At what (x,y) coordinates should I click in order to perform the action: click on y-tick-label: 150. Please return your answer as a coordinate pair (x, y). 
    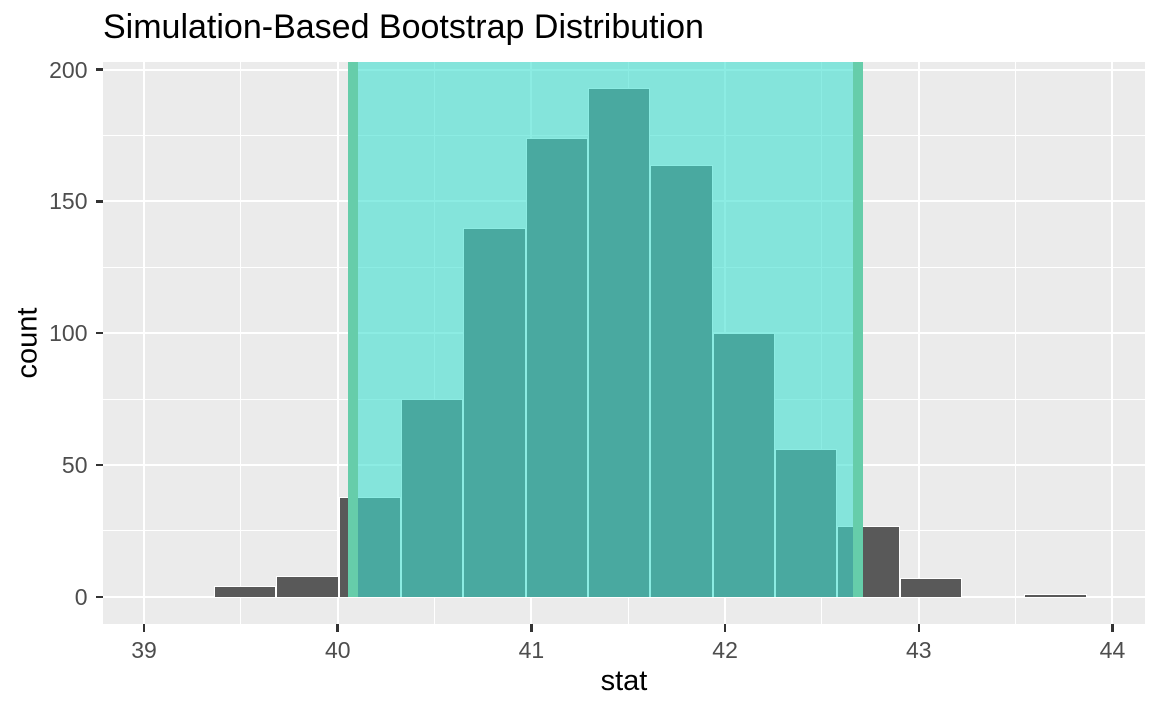
    Looking at the image, I should click on (68, 201).